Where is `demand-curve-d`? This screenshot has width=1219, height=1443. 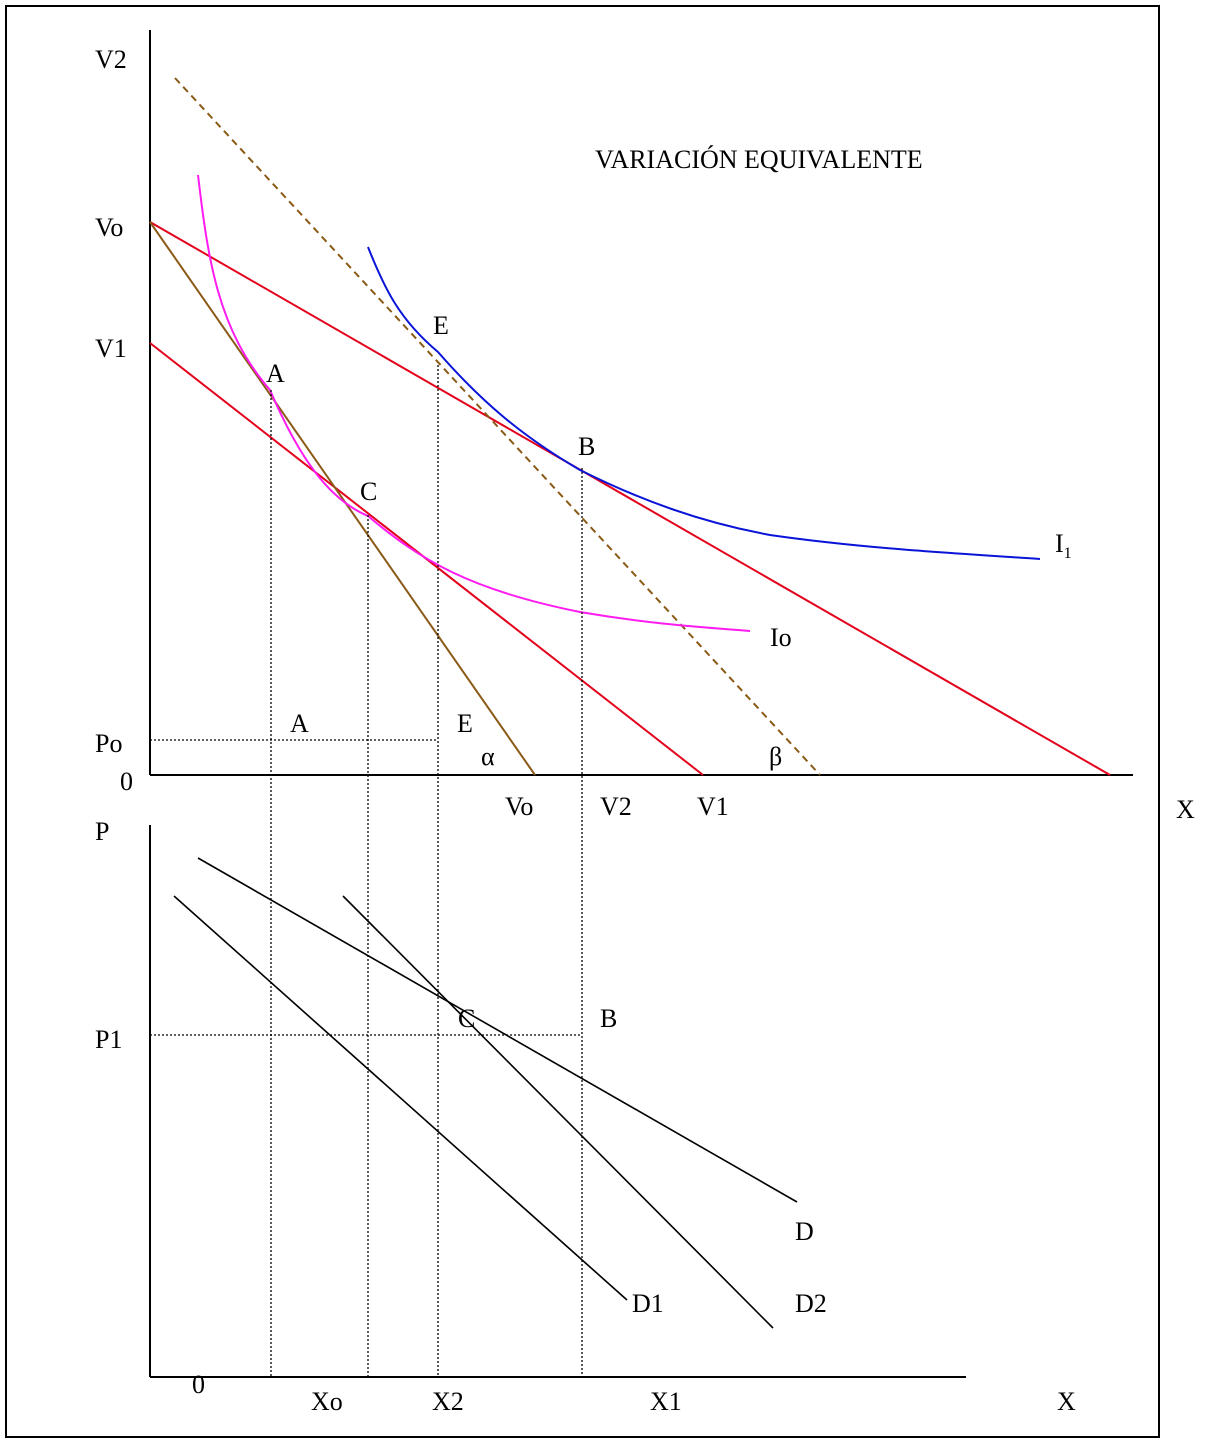
demand-curve-d is located at coordinates (497, 1030).